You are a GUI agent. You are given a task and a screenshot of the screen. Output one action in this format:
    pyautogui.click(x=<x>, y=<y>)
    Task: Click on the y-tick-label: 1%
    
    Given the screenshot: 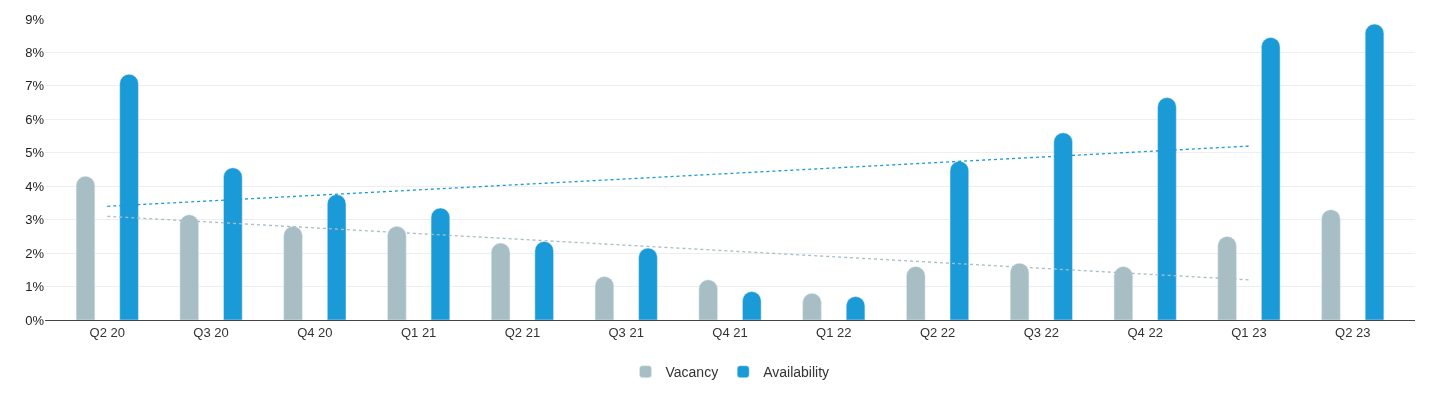 What is the action you would take?
    pyautogui.click(x=35, y=287)
    